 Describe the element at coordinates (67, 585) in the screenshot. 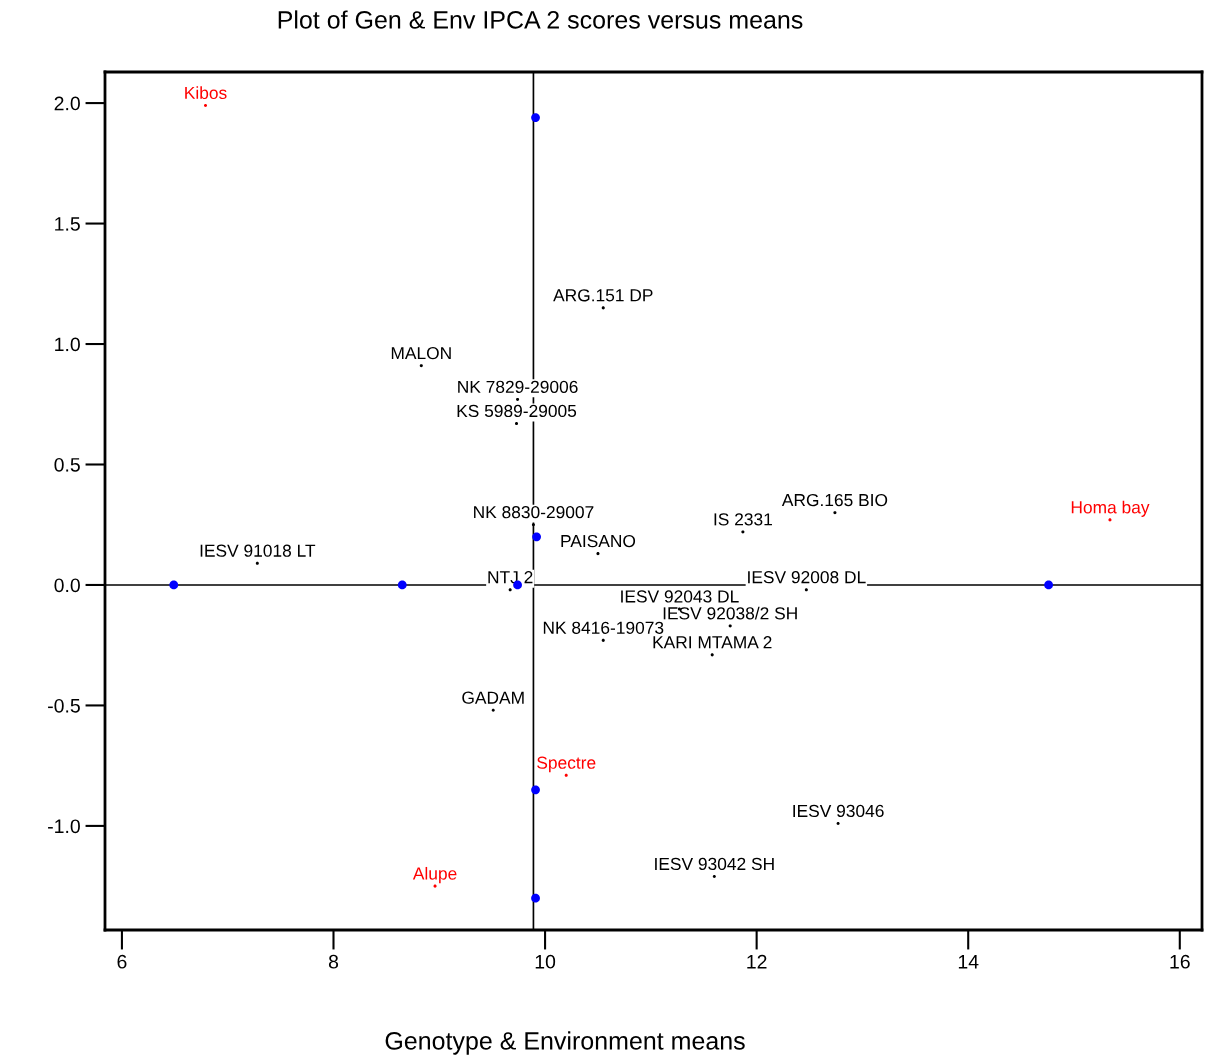

I see `y-tick-label: 0.0` at that location.